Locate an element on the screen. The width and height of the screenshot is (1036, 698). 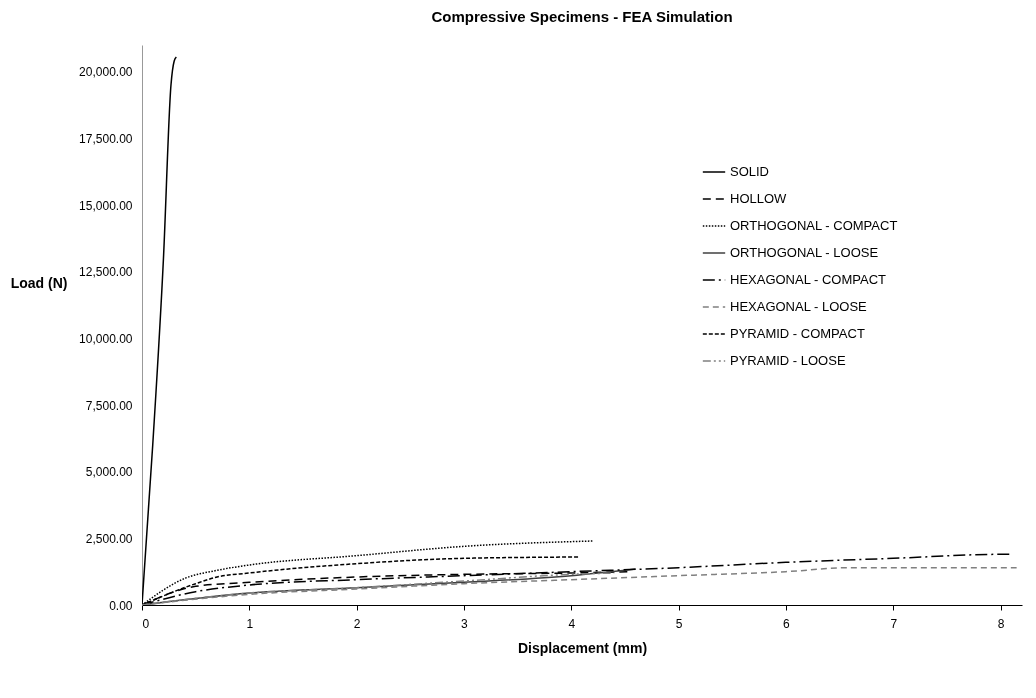
legend-label: ORTHOGONAL - LOOSE is located at coordinates (804, 252).